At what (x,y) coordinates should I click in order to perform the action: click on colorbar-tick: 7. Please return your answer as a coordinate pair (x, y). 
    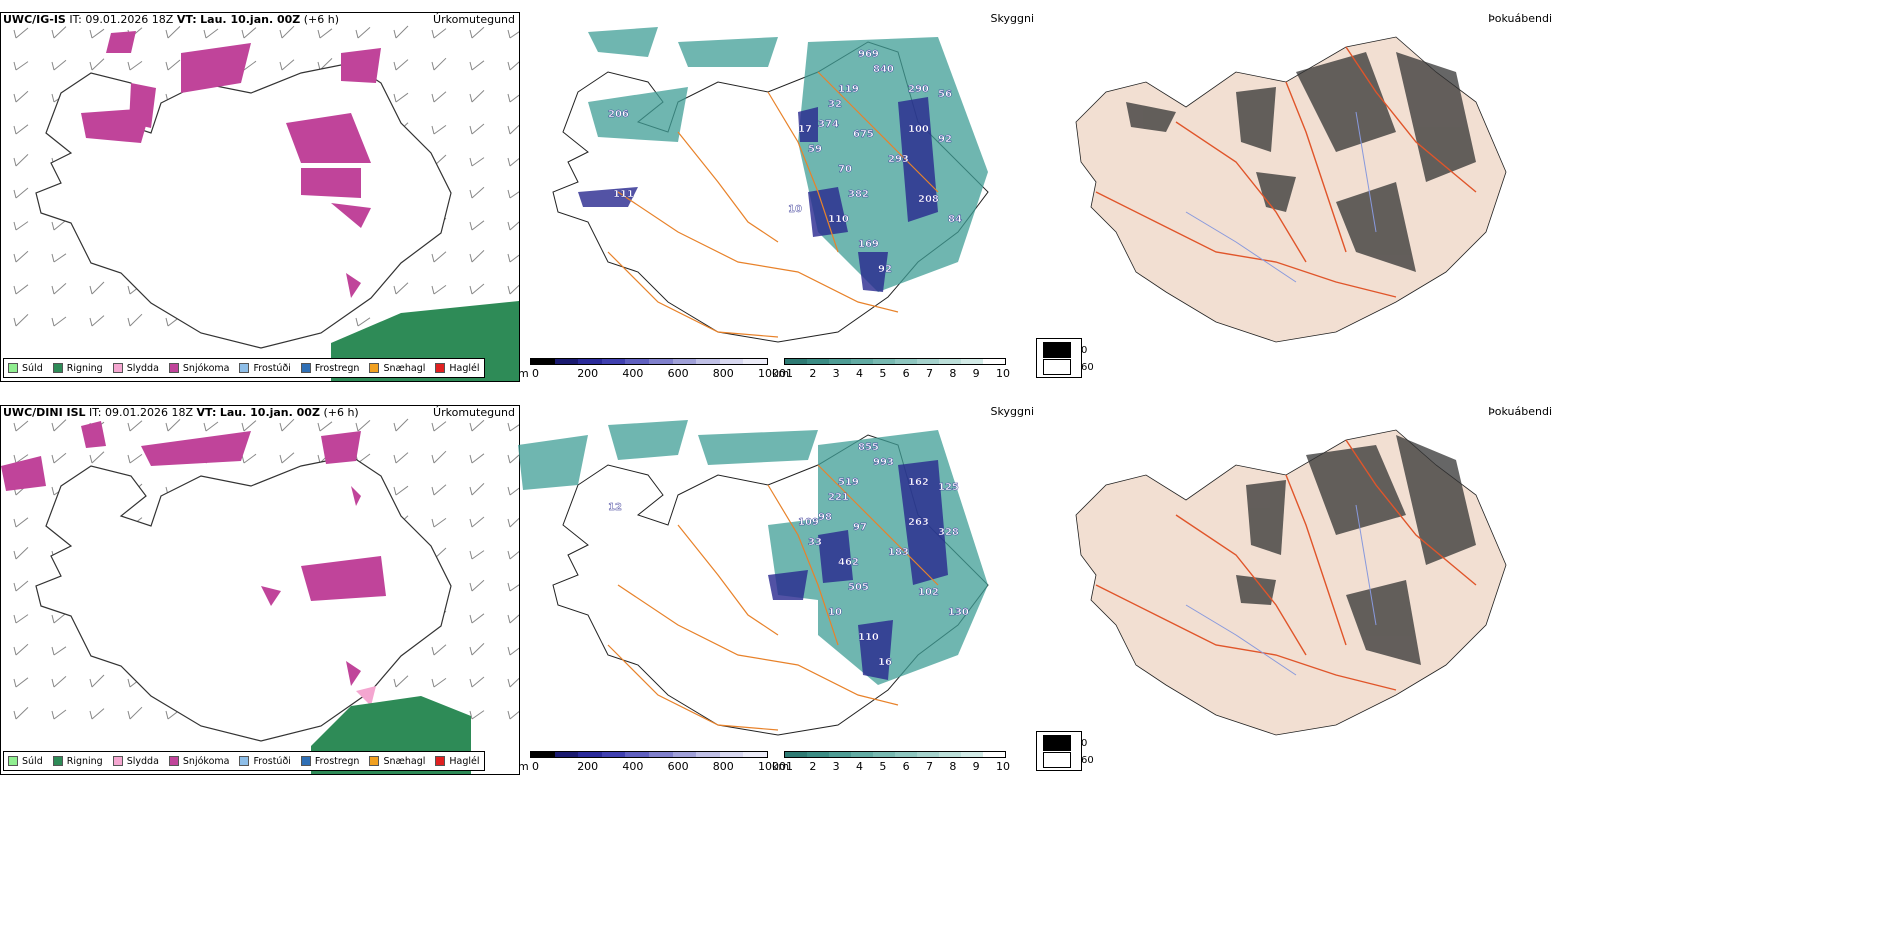
    Looking at the image, I should click on (929, 766).